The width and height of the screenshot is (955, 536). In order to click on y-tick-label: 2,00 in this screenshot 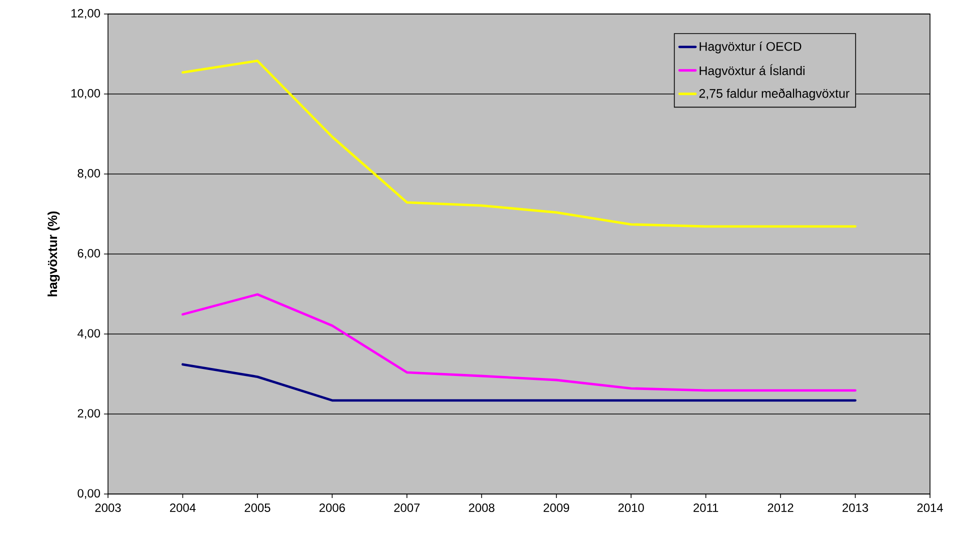, I will do `click(89, 414)`.